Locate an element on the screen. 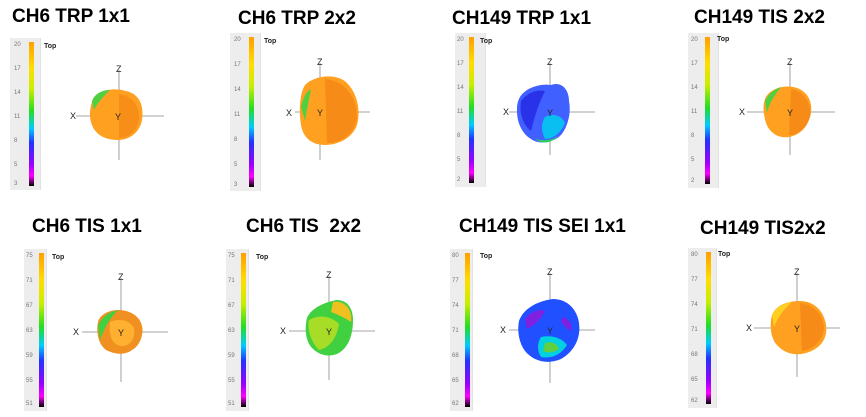  panel-title: CH149 TIS2x2 is located at coordinates (763, 228).